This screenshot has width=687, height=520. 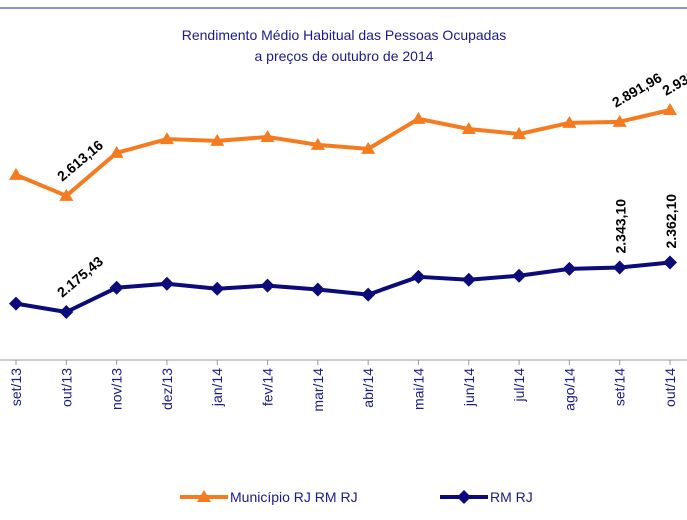 What do you see at coordinates (670, 387) in the screenshot?
I see `x-tick-label: out/14` at bounding box center [670, 387].